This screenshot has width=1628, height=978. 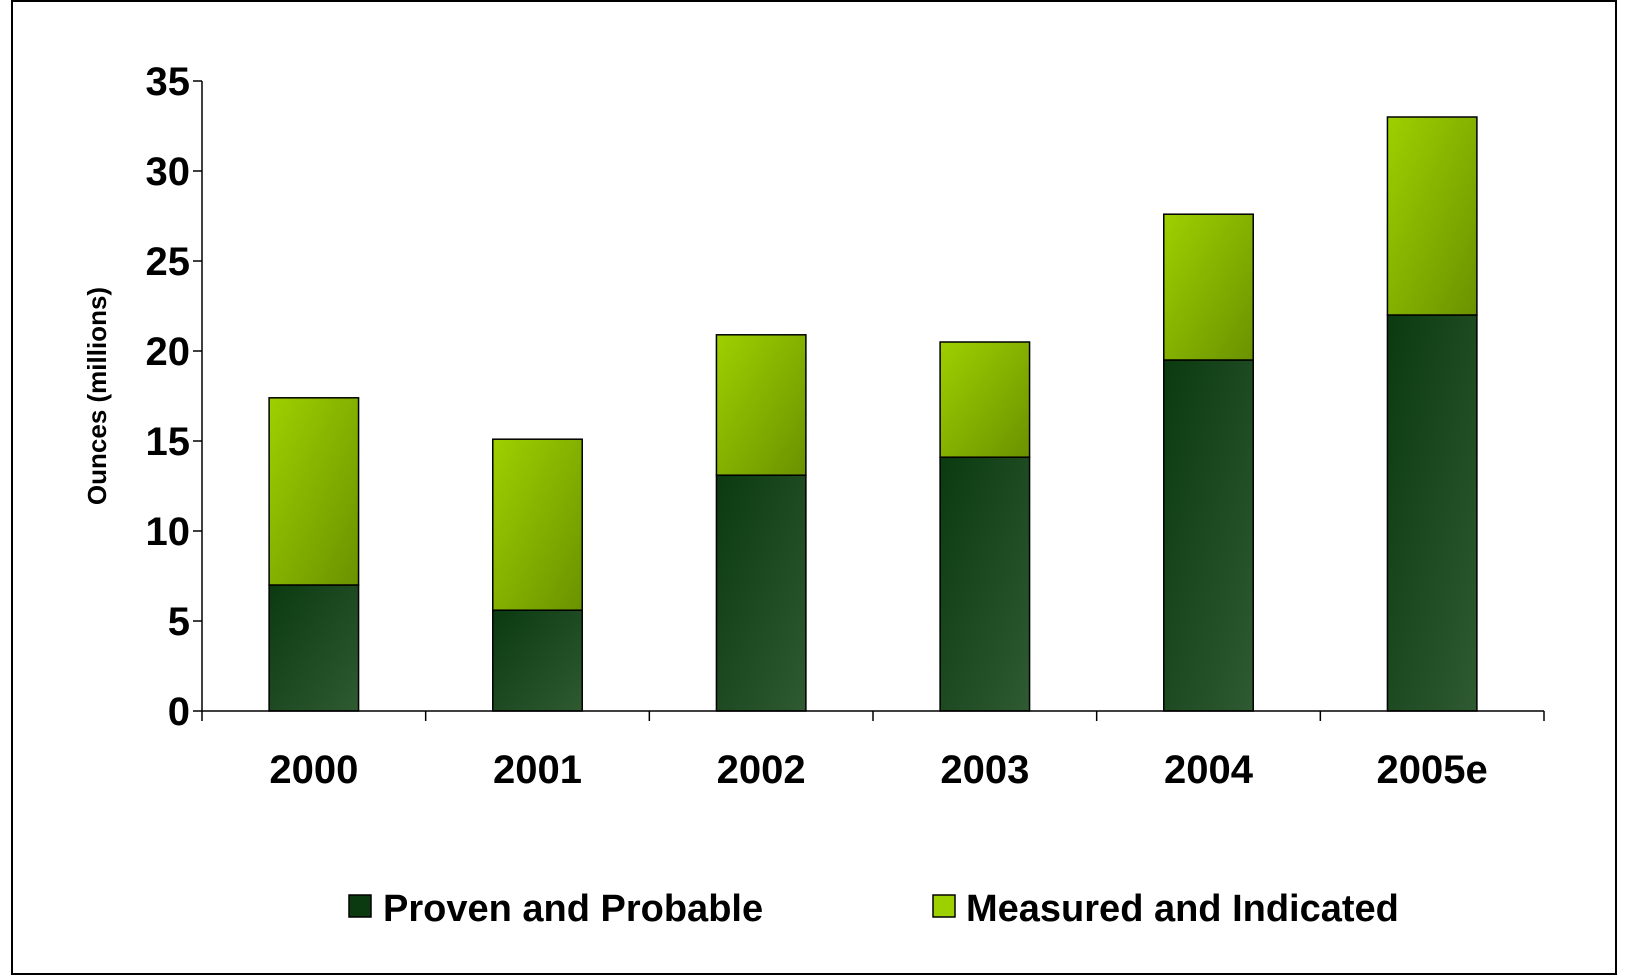 What do you see at coordinates (168, 172) in the screenshot?
I see `y-tick-label: 30` at bounding box center [168, 172].